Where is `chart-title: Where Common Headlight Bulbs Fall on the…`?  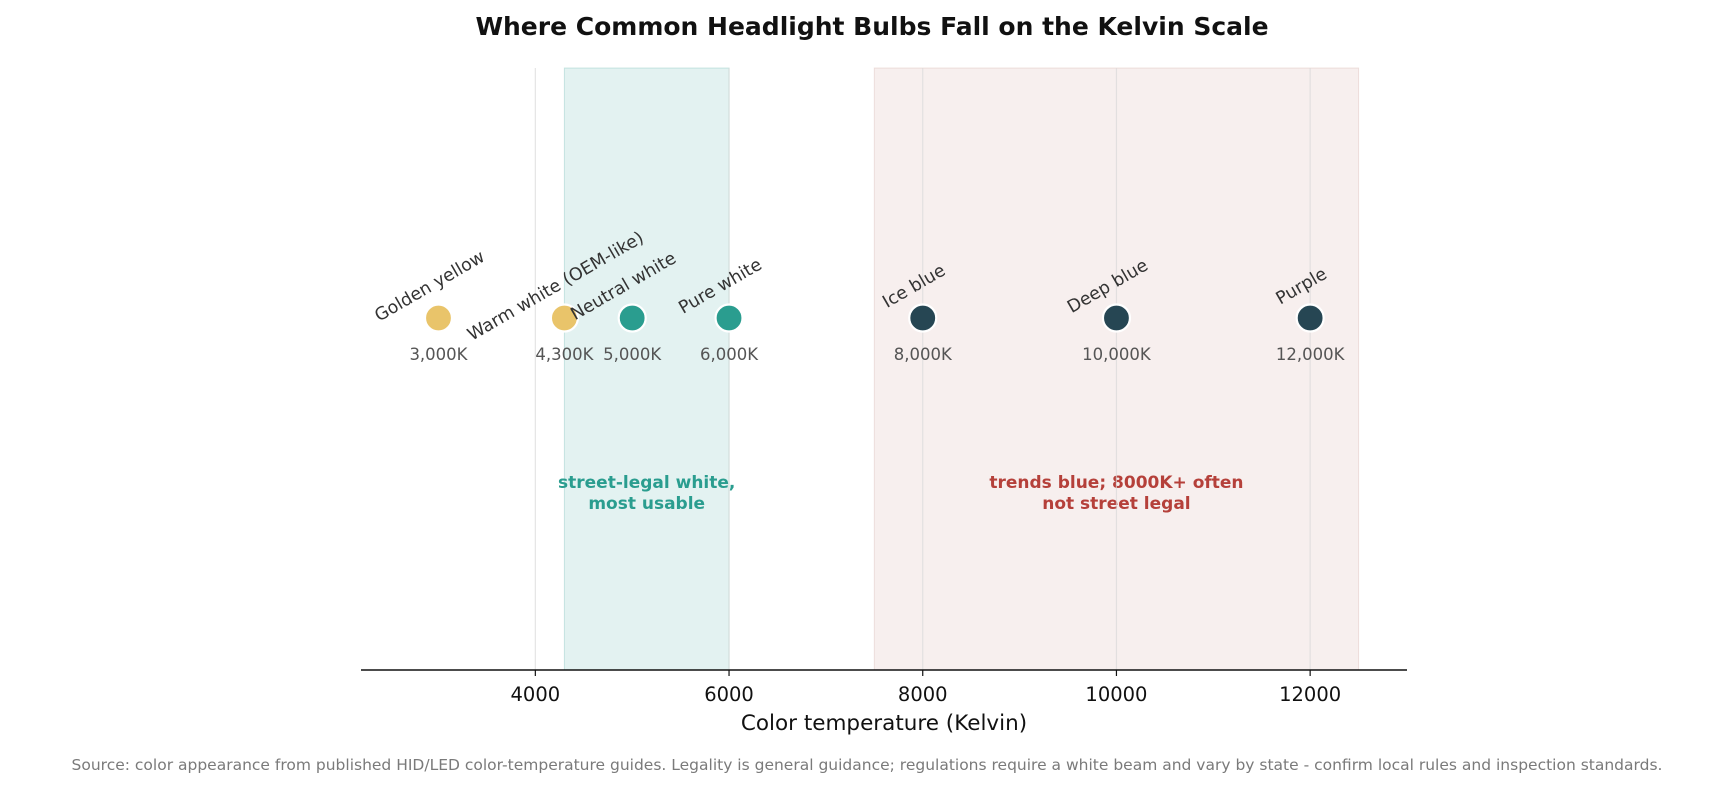
chart-title: Where Common Headlight Bulbs Fall on the… is located at coordinates (871, 26).